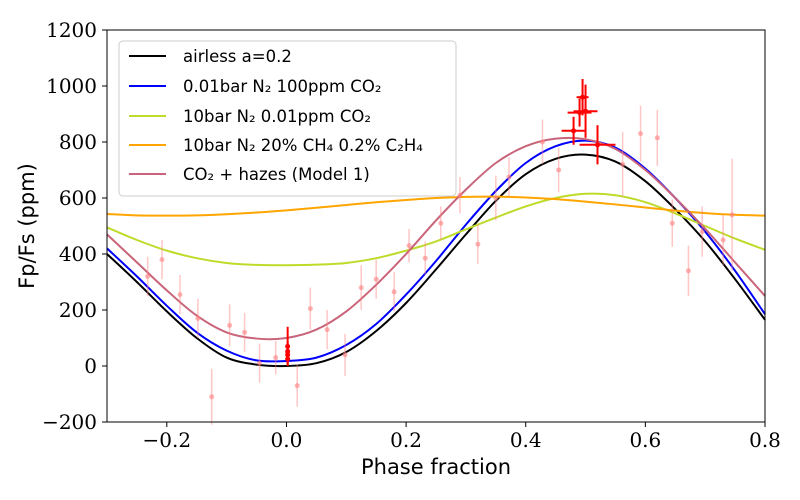  I want to click on y-tick-label: −200, so click(69, 422).